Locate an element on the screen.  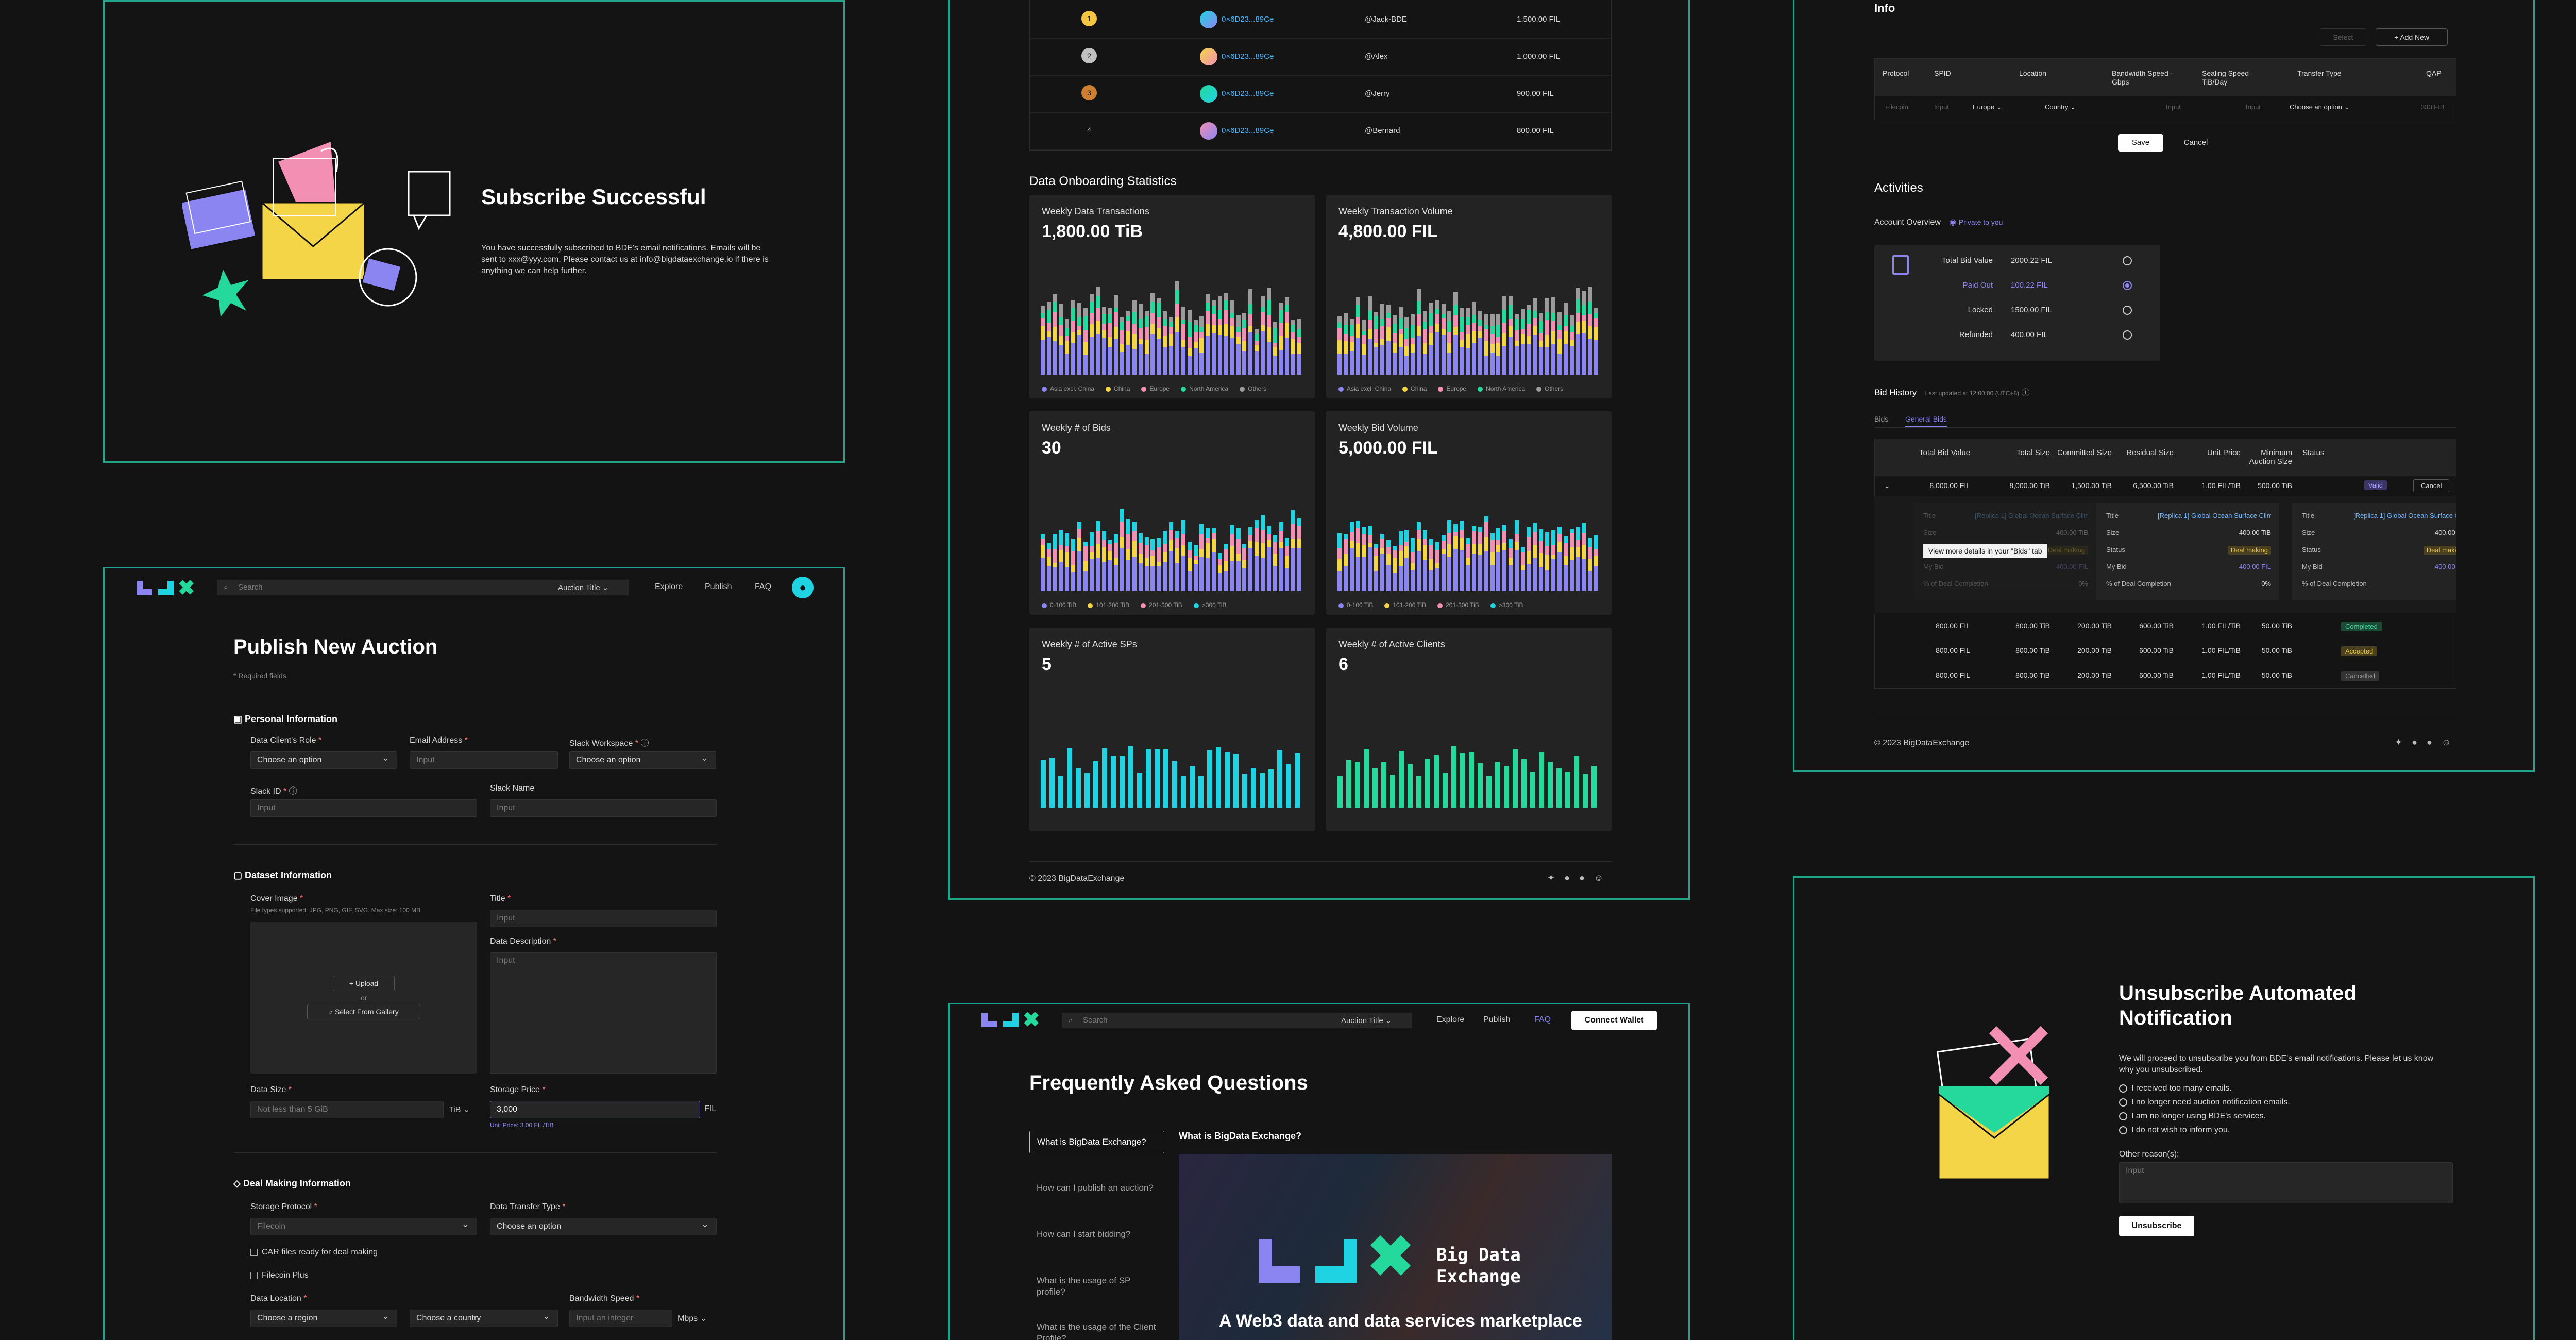
tab-bids: Bids is located at coordinates (1881, 419).